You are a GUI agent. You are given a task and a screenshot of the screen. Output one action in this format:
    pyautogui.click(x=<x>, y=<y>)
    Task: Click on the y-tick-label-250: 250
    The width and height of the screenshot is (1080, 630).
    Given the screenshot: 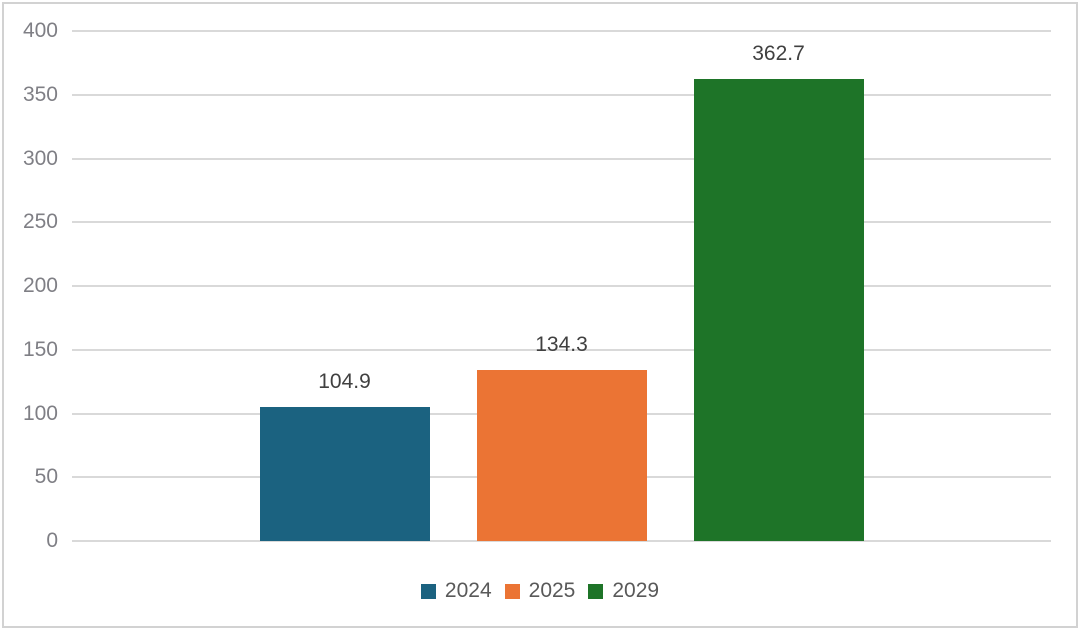 What is the action you would take?
    pyautogui.click(x=40, y=222)
    